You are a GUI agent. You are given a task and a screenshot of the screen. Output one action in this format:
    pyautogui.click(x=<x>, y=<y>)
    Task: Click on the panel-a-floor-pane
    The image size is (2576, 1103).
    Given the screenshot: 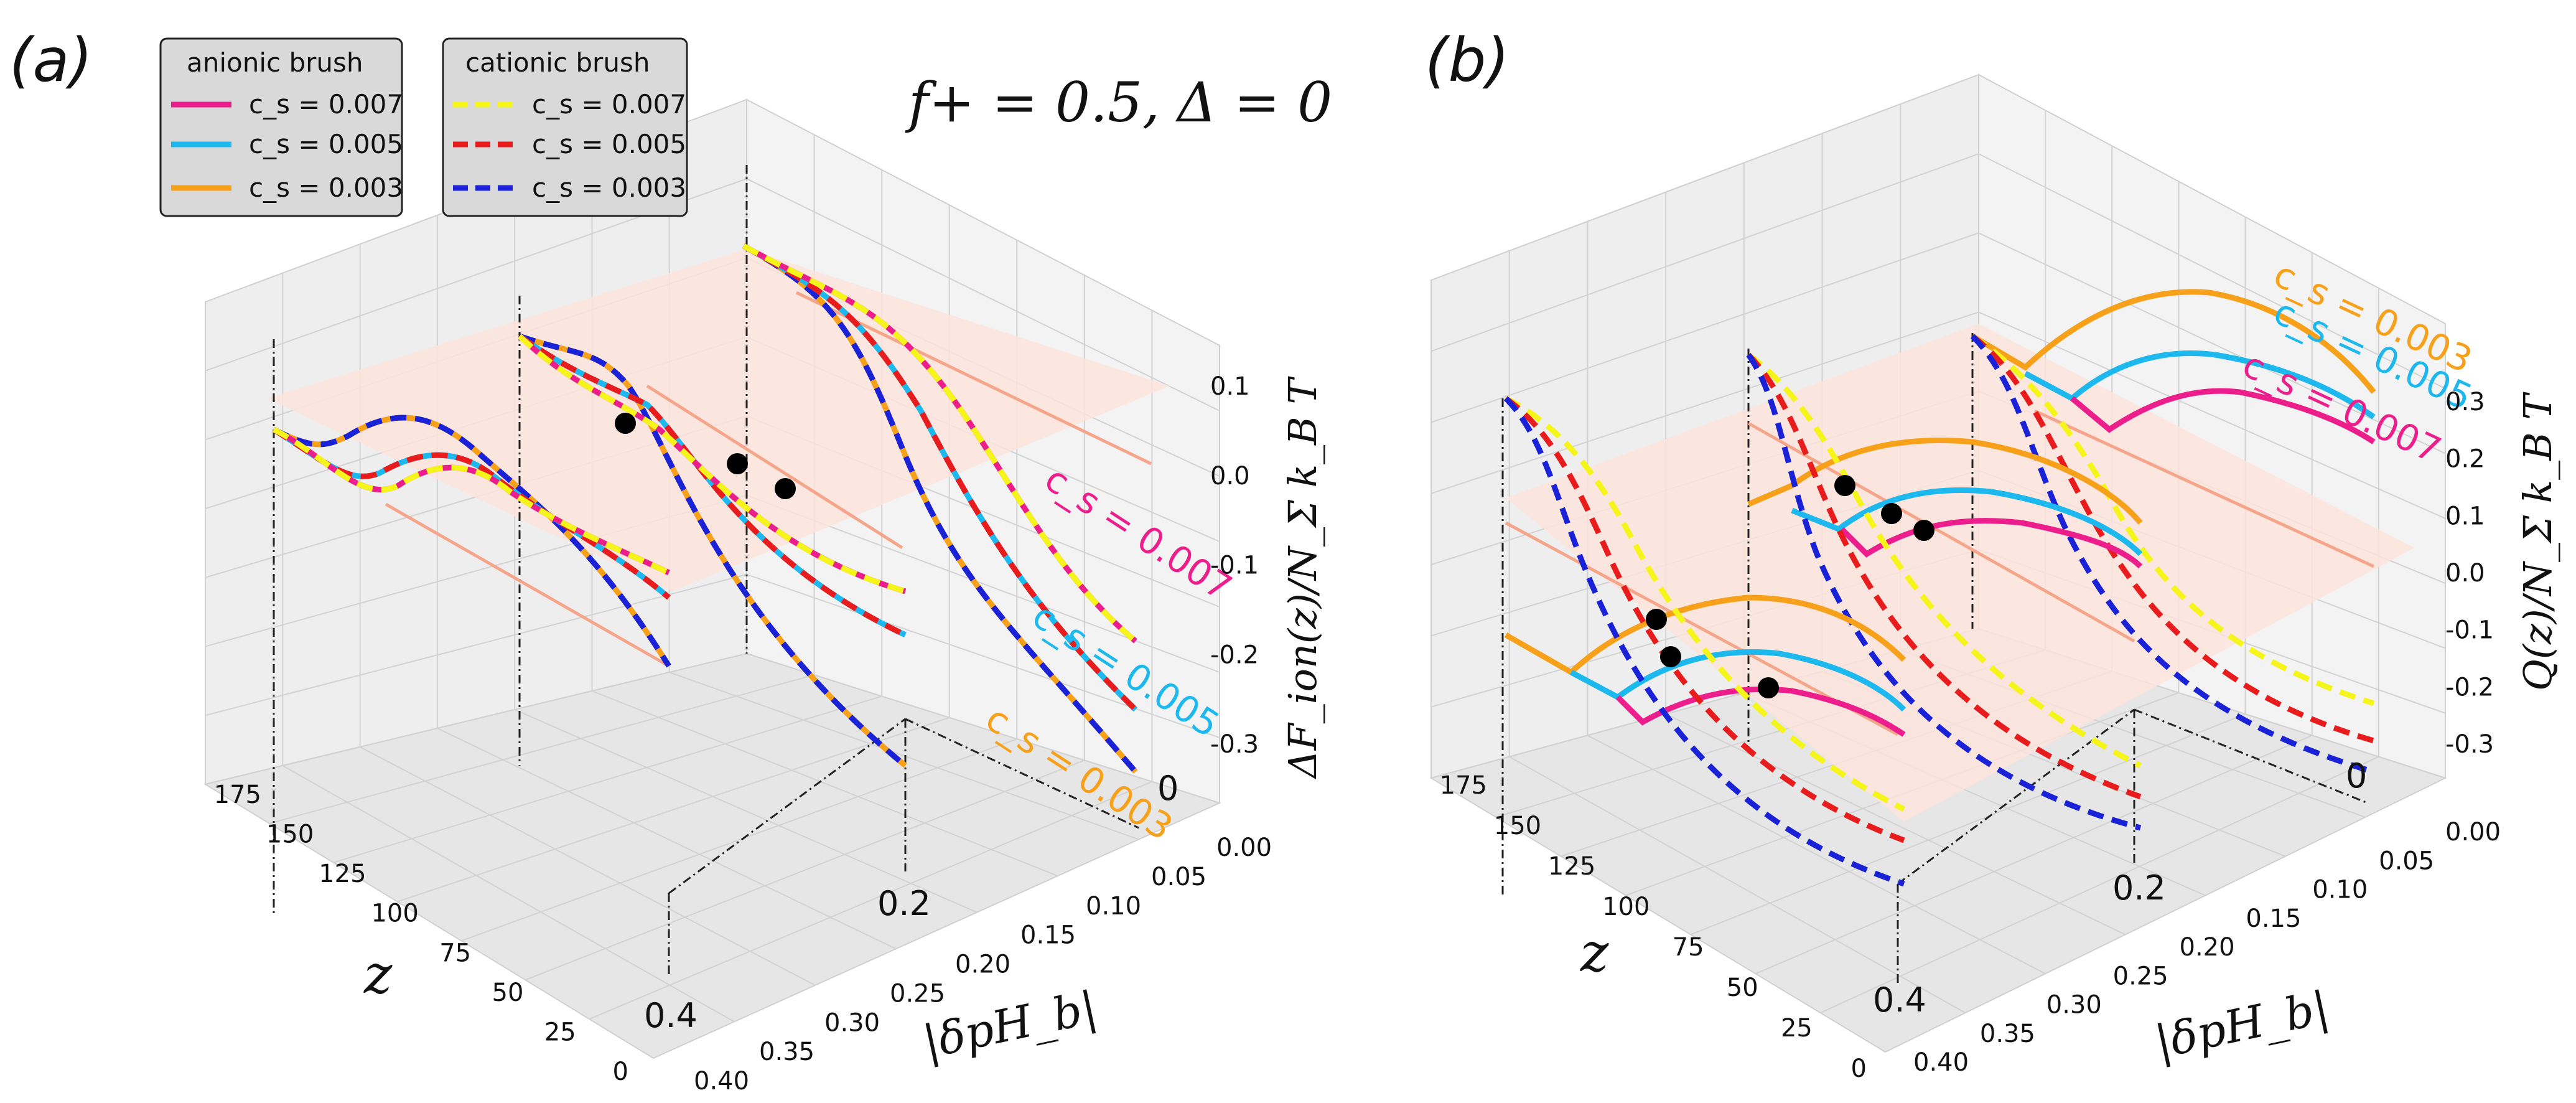 What is the action you would take?
    pyautogui.click(x=712, y=855)
    